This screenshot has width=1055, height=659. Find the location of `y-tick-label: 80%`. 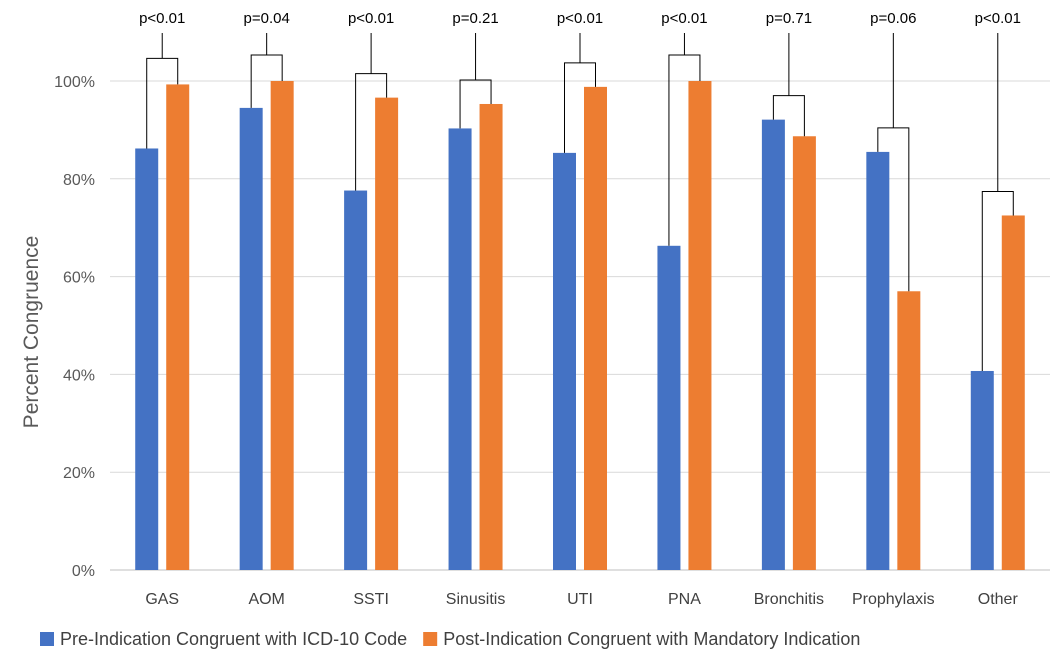

y-tick-label: 80% is located at coordinates (79, 180).